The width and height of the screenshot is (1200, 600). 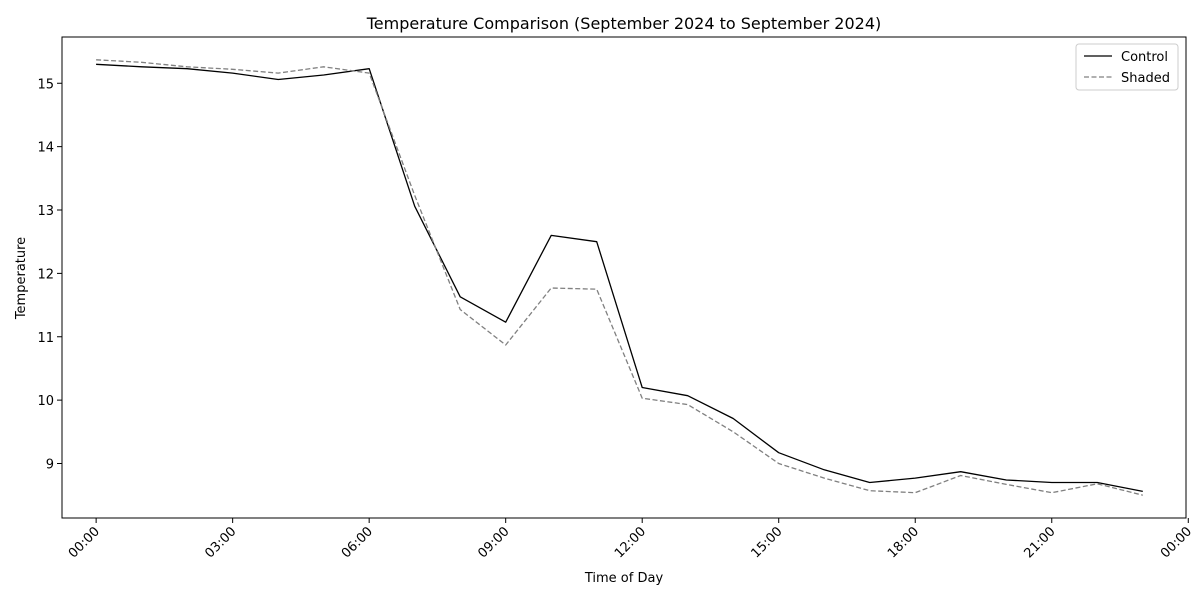 What do you see at coordinates (1127, 67) in the screenshot?
I see `legend: Control Shaded` at bounding box center [1127, 67].